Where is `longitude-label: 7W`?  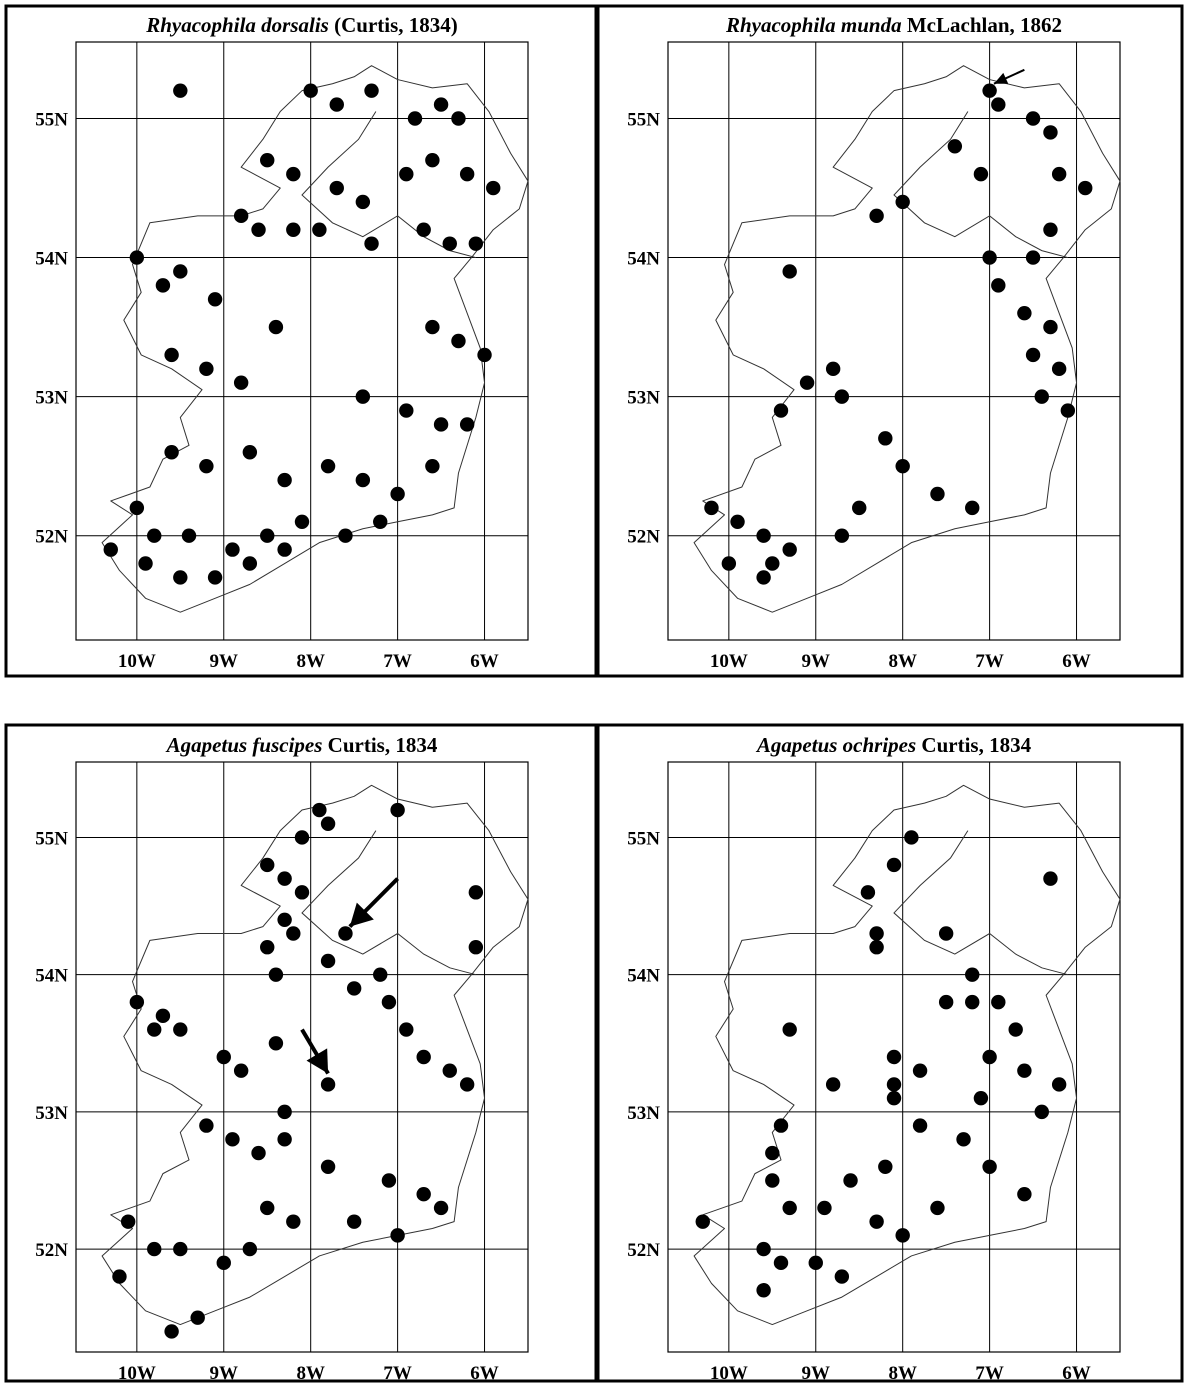 longitude-label: 7W is located at coordinates (397, 661).